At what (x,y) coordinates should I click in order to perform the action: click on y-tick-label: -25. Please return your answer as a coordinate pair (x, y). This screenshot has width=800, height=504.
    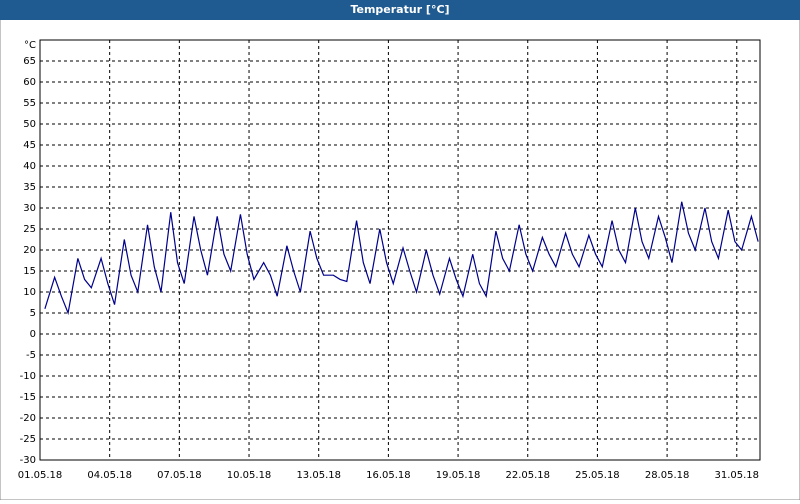
    Looking at the image, I should click on (28, 439).